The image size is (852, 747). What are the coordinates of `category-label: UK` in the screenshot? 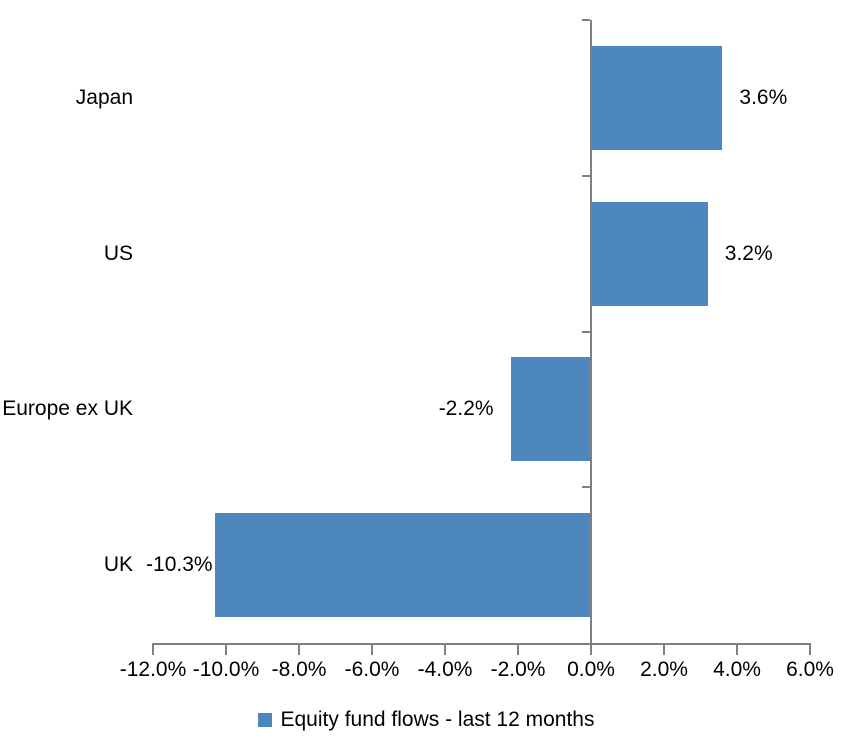 It's located at (118, 565).